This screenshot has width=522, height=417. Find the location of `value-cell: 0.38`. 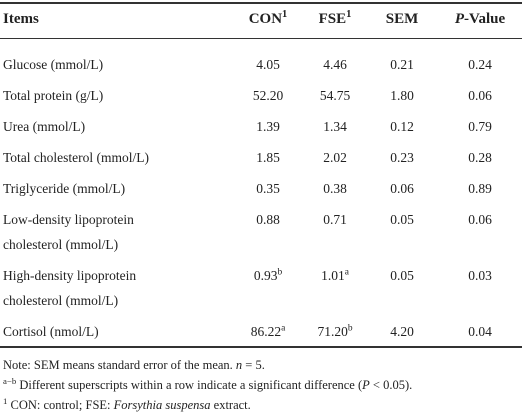

value-cell: 0.38 is located at coordinates (335, 188).